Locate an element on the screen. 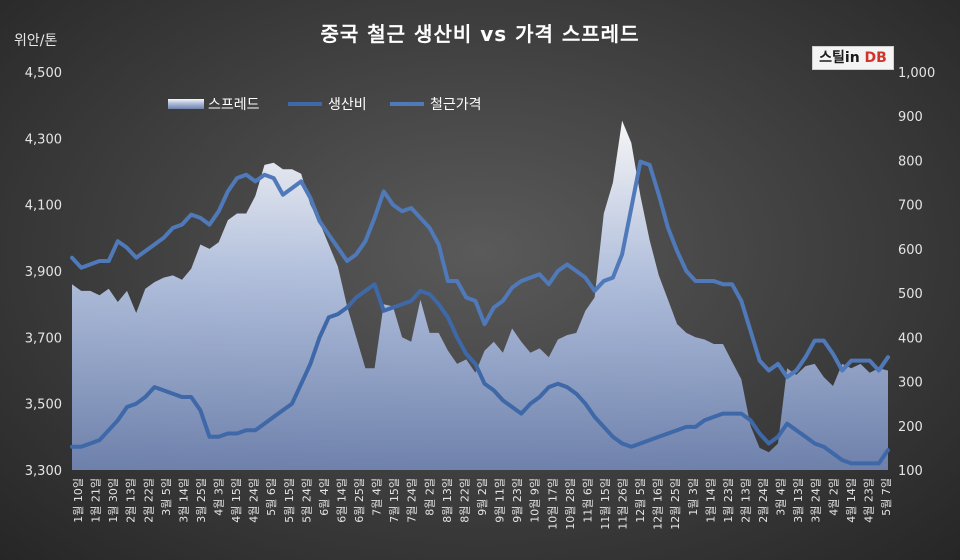 The image size is (960, 560). x-tick-label: 1월 21일 is located at coordinates (96, 500).